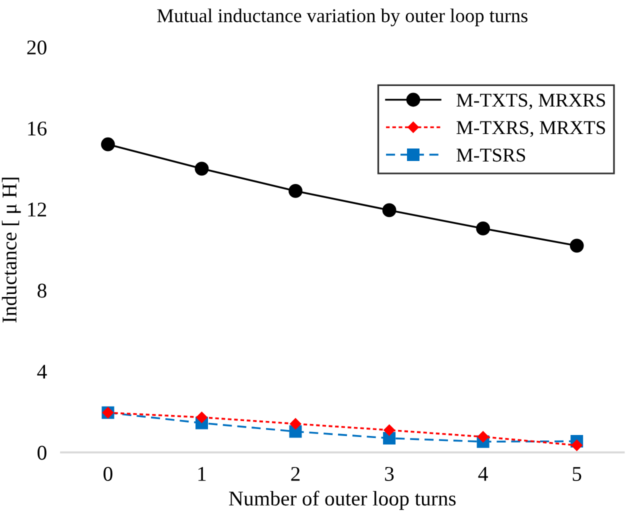  Describe the element at coordinates (42, 453) in the screenshot. I see `y-tick-label: 0` at that location.